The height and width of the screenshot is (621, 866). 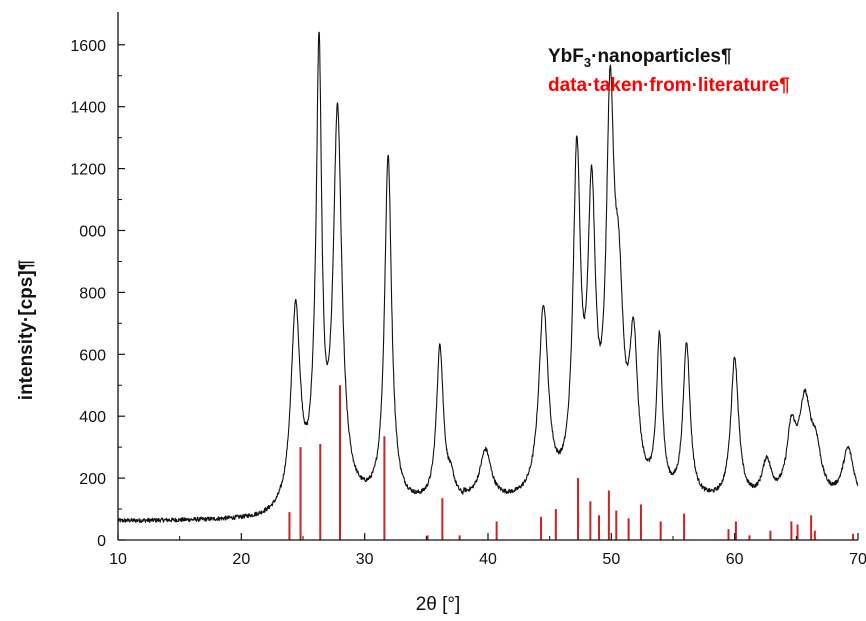 What do you see at coordinates (92, 479) in the screenshot?
I see `y-tick-label: 200` at bounding box center [92, 479].